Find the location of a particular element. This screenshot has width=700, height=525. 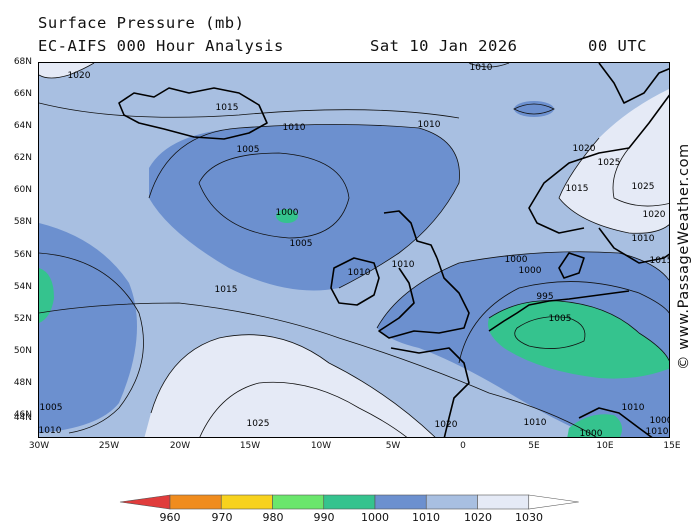

england-coast is located at coordinates (424, 298).